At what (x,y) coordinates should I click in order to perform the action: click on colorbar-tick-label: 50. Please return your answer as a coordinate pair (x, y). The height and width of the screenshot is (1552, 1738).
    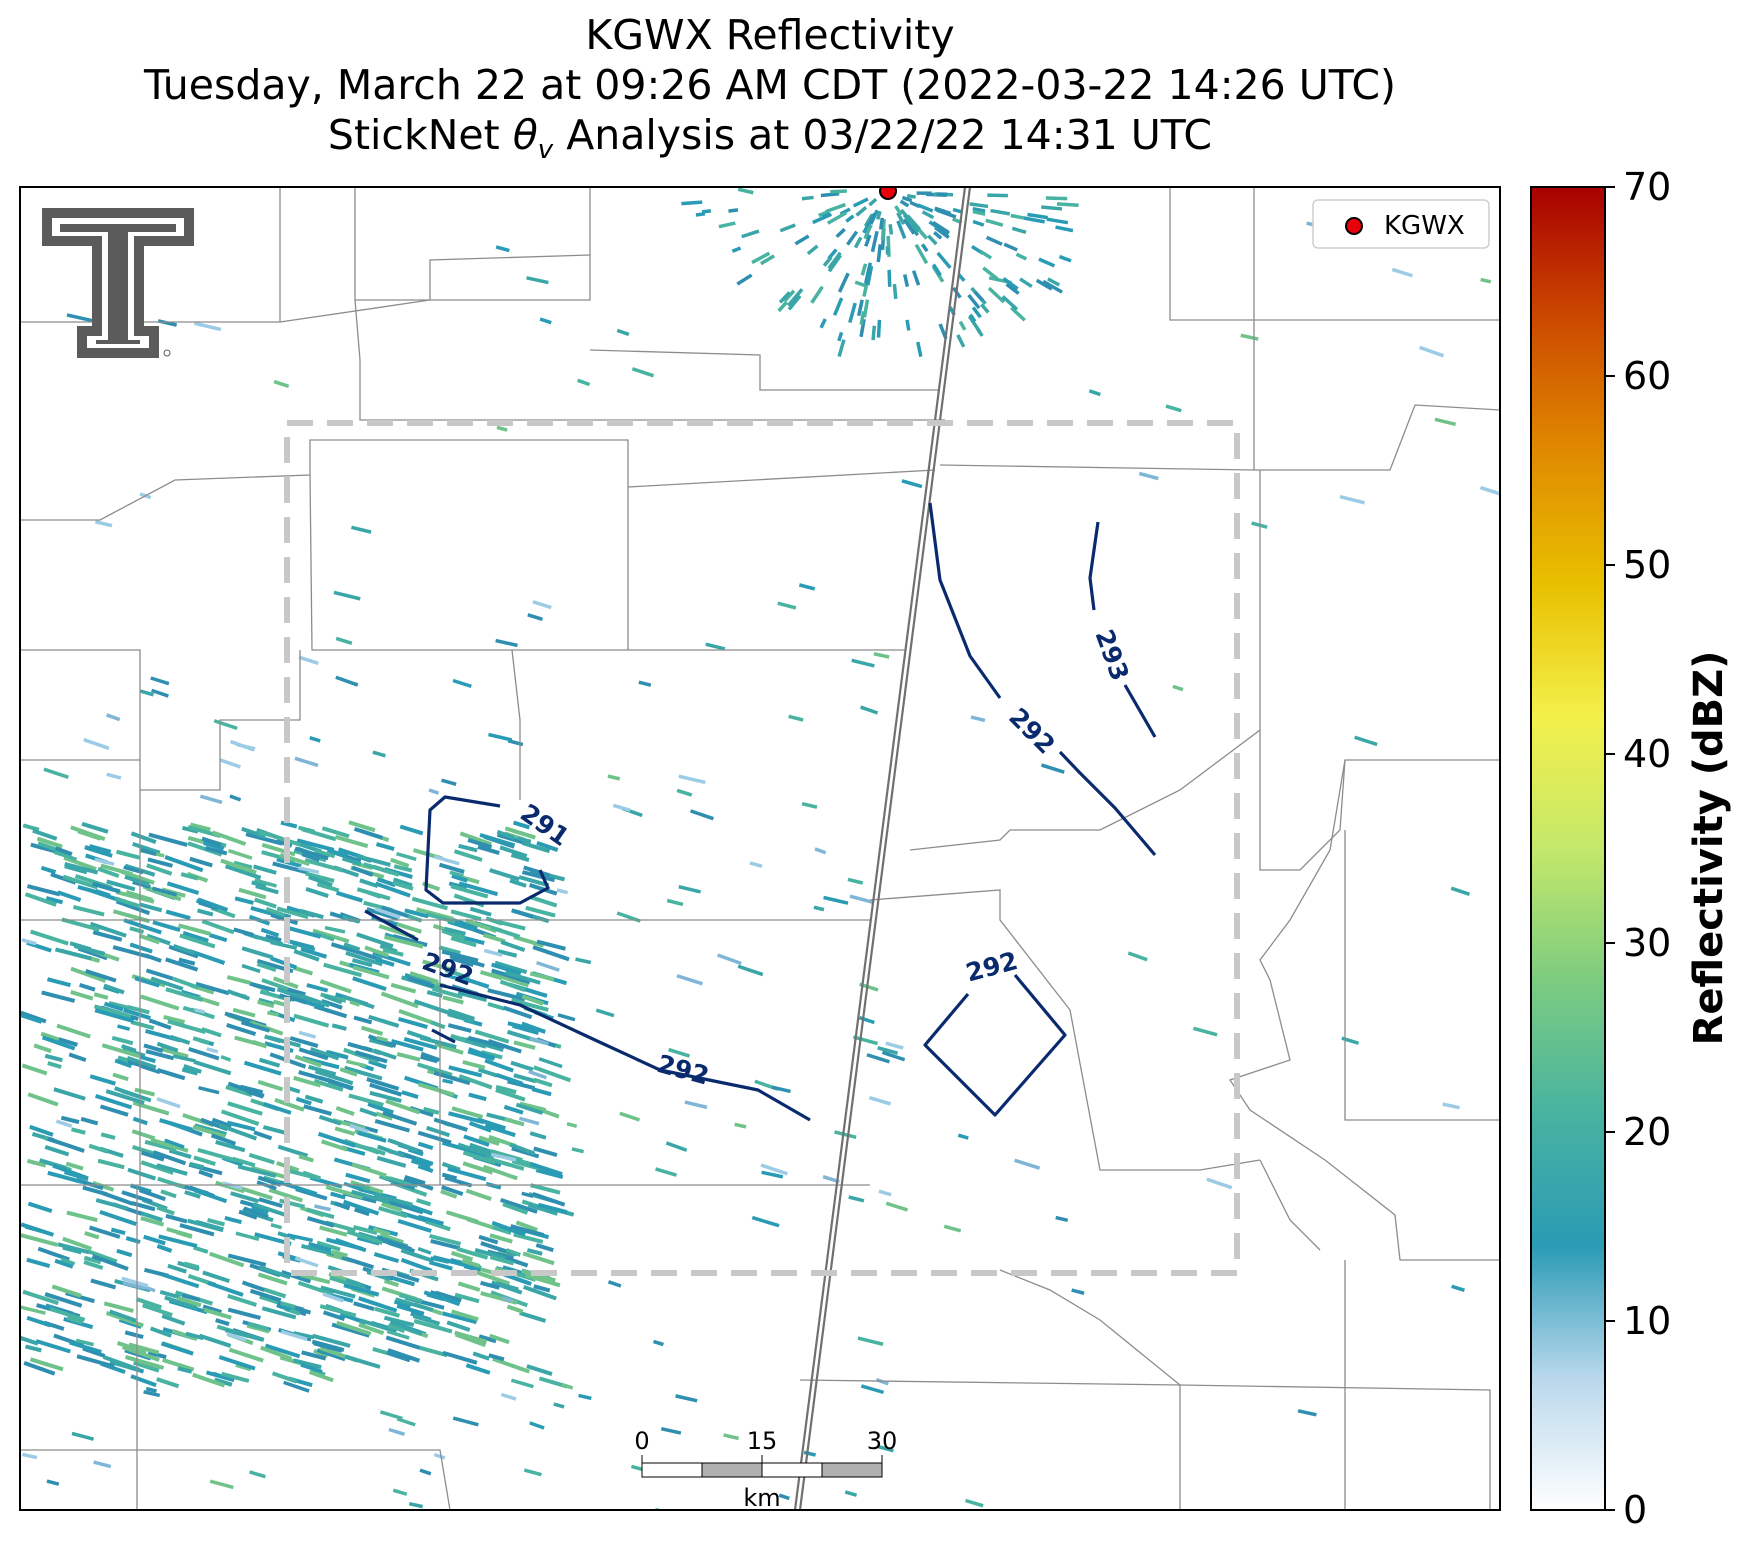
    Looking at the image, I should click on (1647, 565).